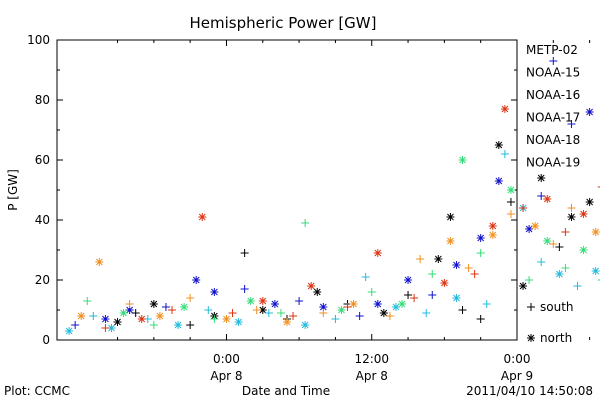  I want to click on y-axis-label: P [GW], so click(13, 190).